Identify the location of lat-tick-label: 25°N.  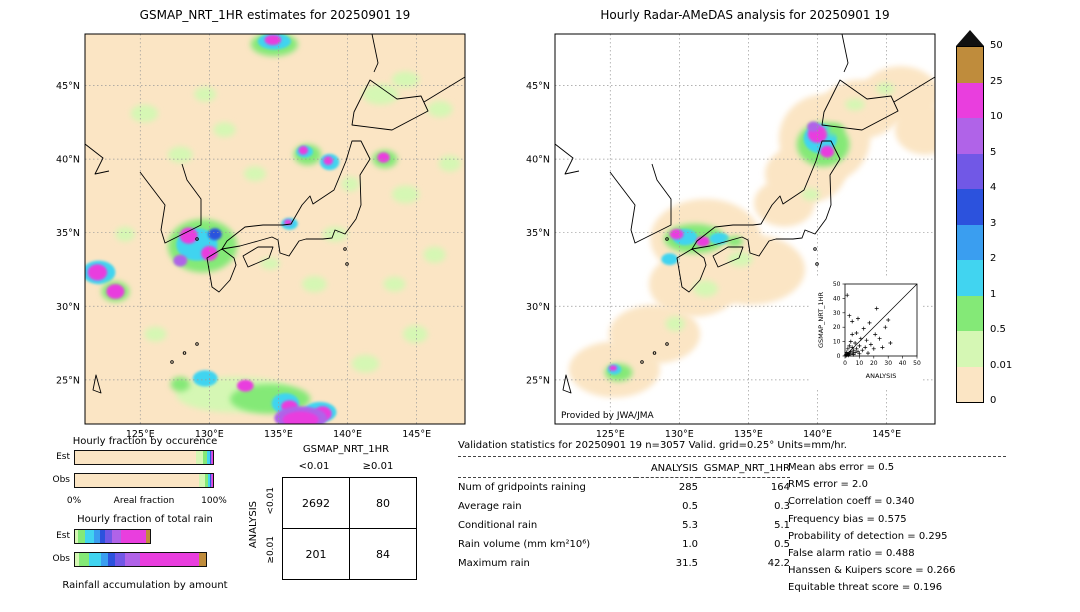
(538, 380).